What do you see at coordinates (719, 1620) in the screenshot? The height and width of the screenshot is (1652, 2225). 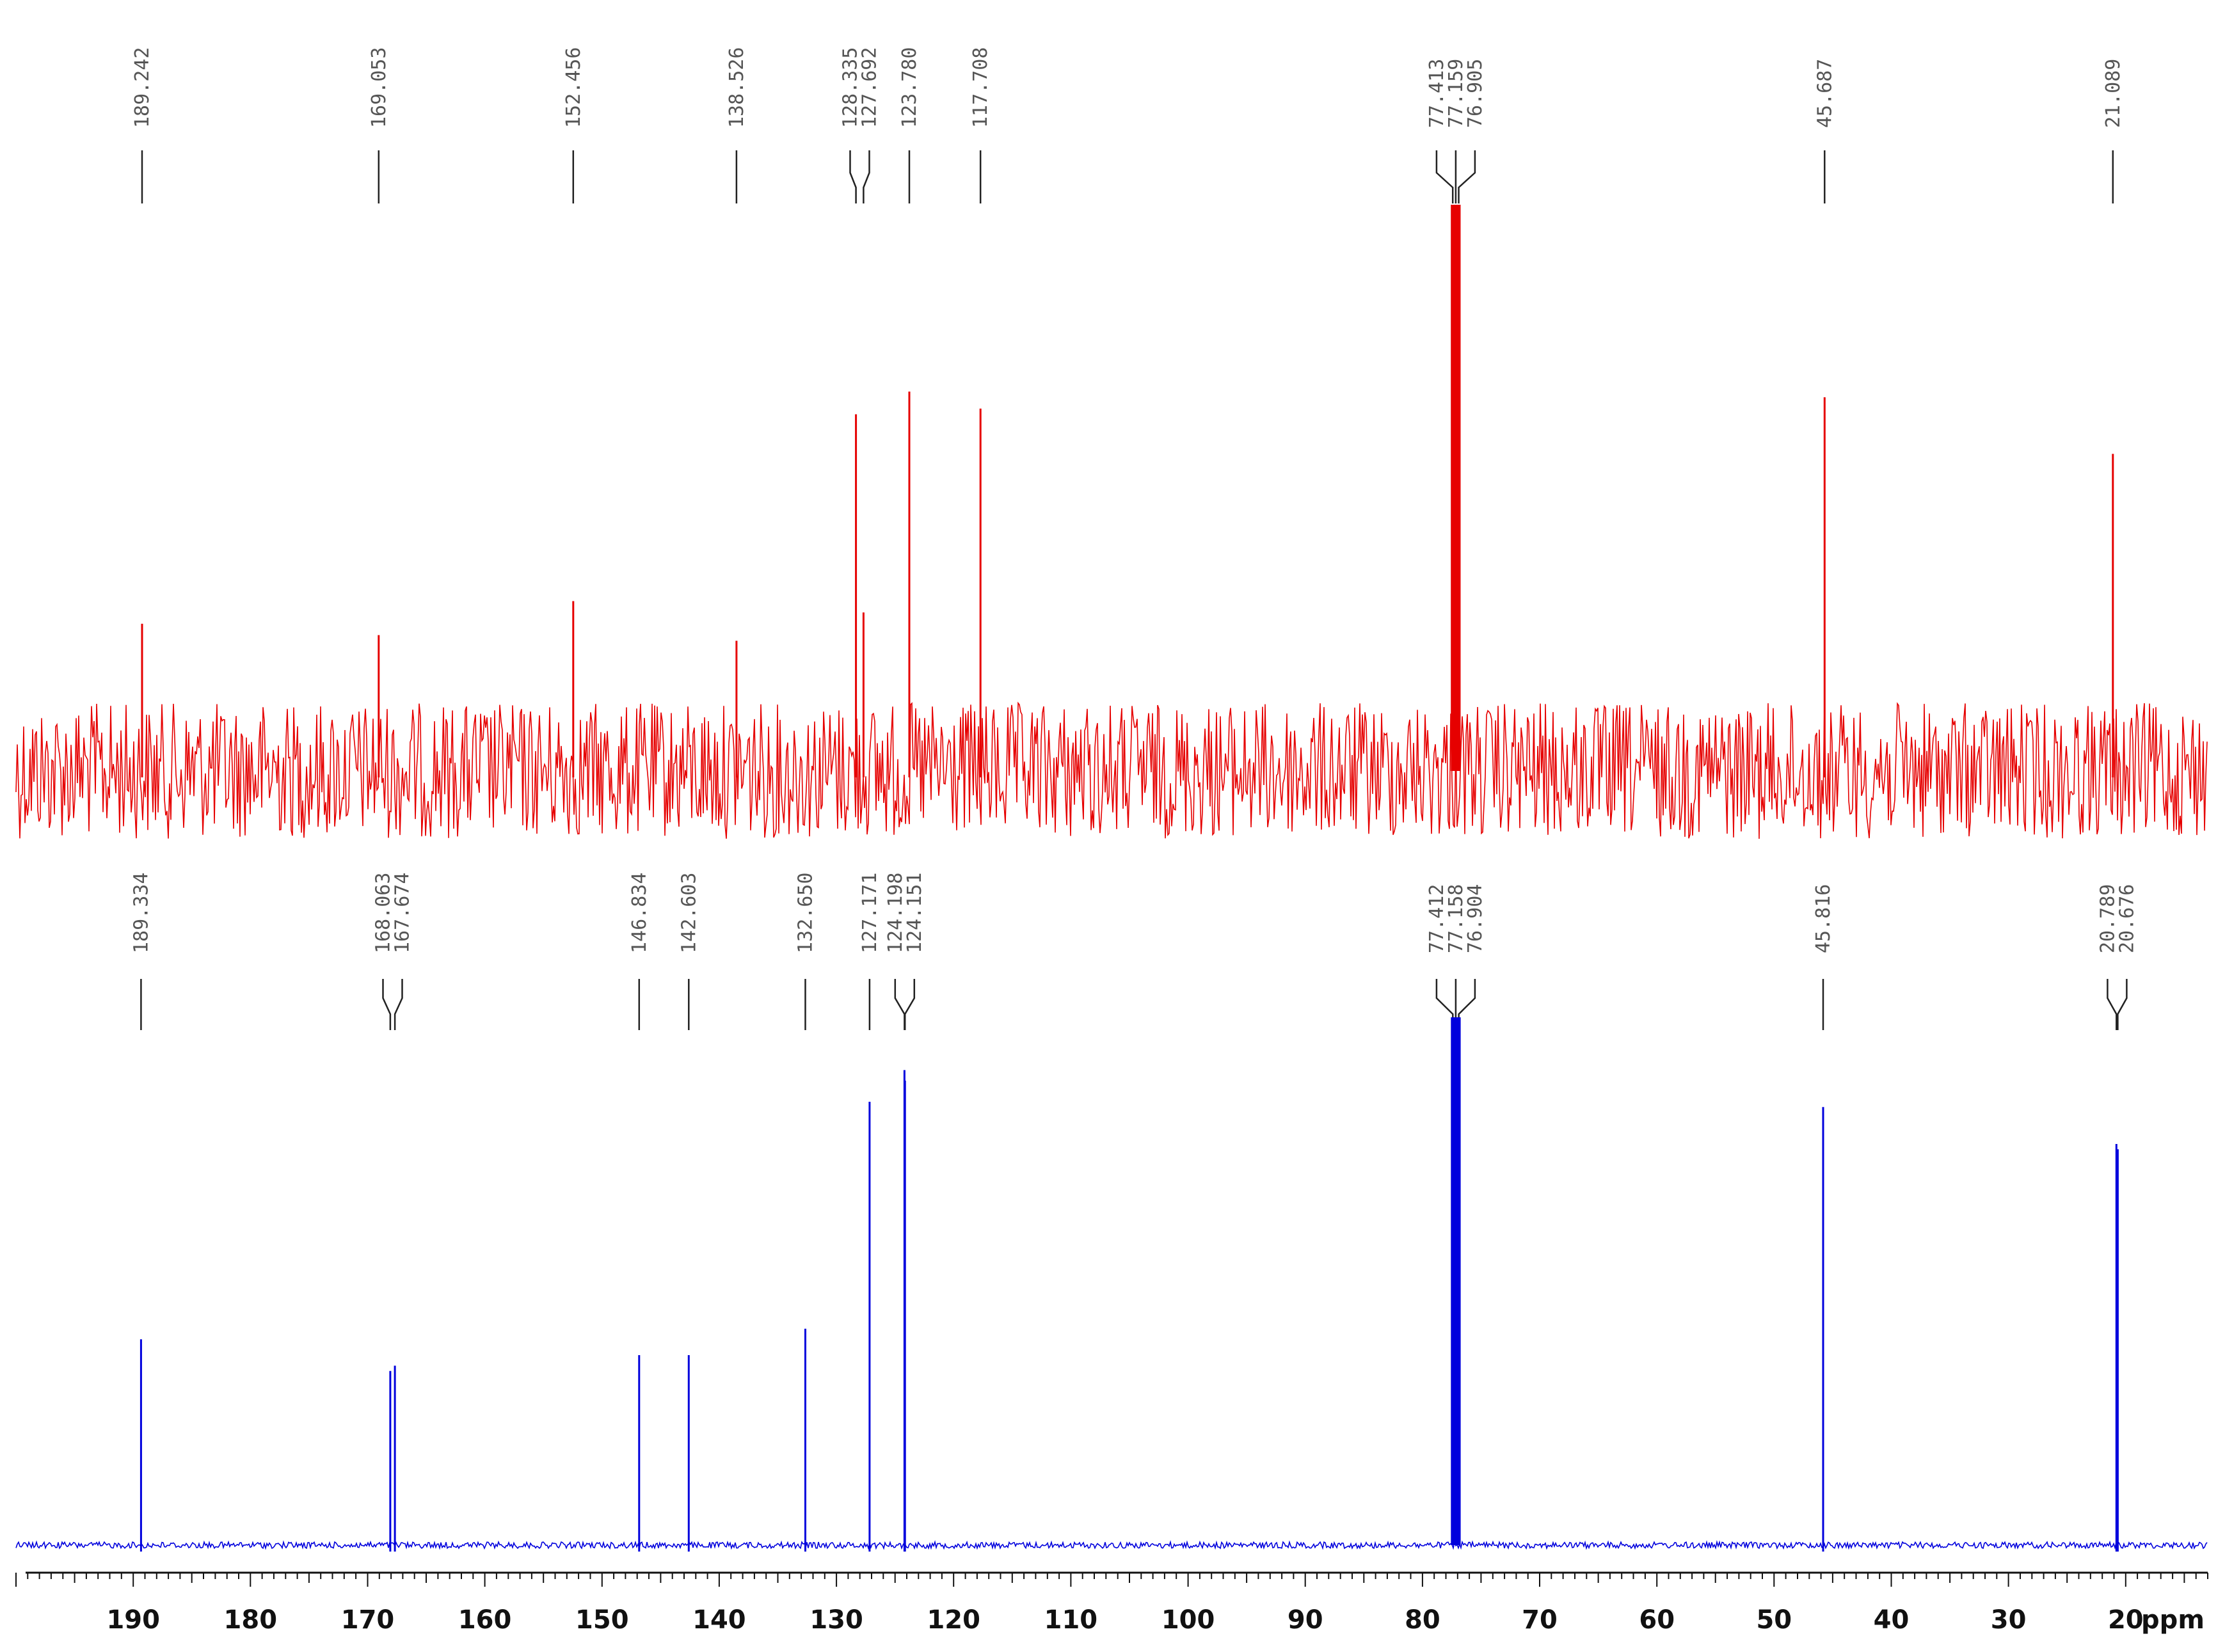 I see `tick-label: 140` at bounding box center [719, 1620].